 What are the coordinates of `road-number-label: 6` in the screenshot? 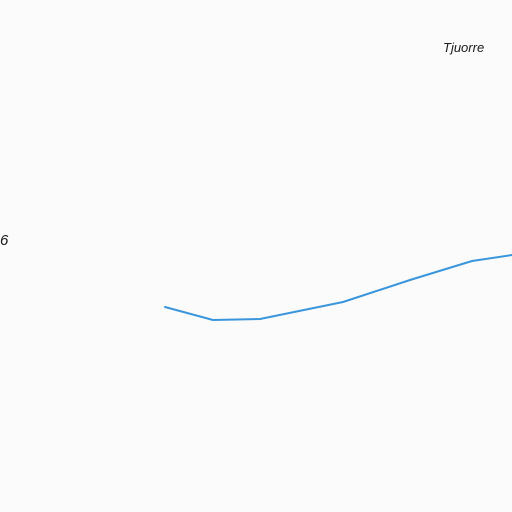 It's located at (4, 240).